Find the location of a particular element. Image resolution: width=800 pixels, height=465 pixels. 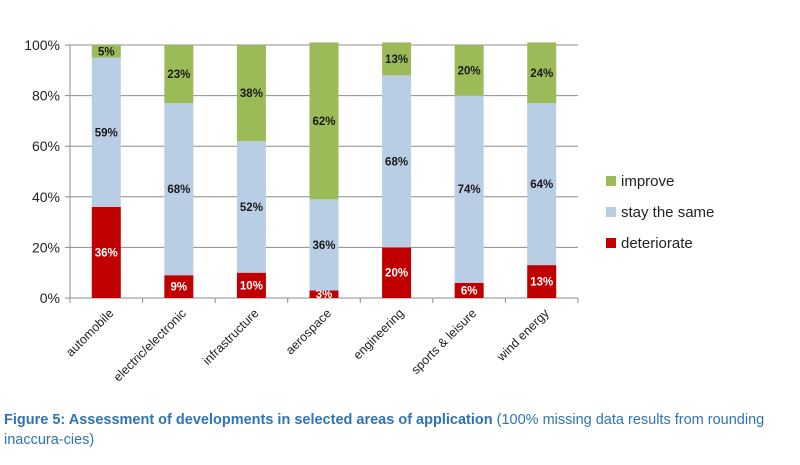

x-tick-label: engineering is located at coordinates (379, 334).